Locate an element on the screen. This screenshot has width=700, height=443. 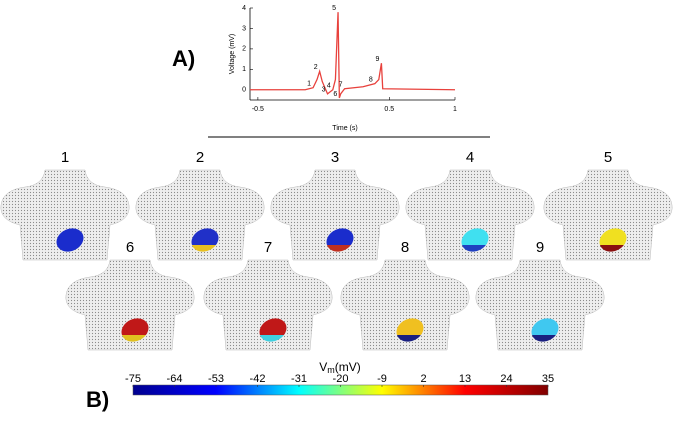
point-label: 1 is located at coordinates (309, 84).